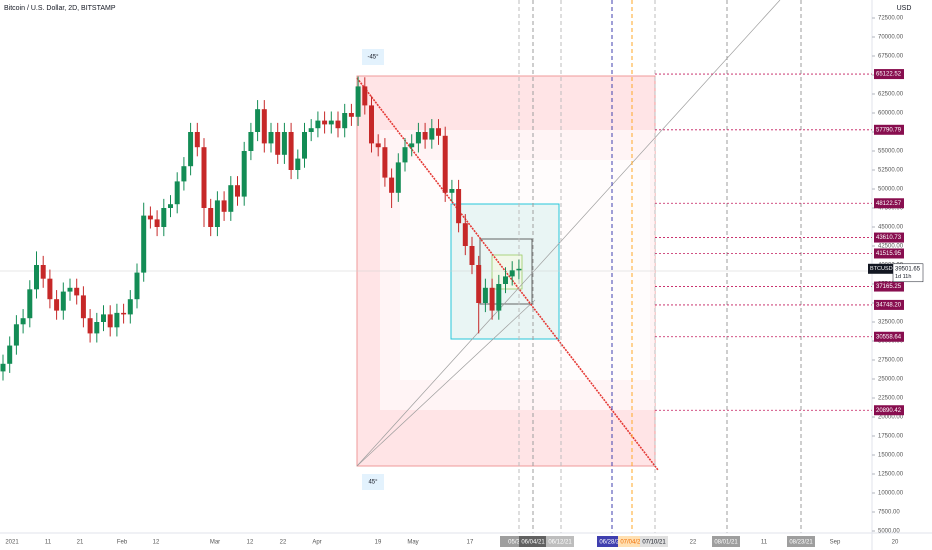  Describe the element at coordinates (611, 543) in the screenshot. I see `x-tick-label: 06/28/21` at that location.